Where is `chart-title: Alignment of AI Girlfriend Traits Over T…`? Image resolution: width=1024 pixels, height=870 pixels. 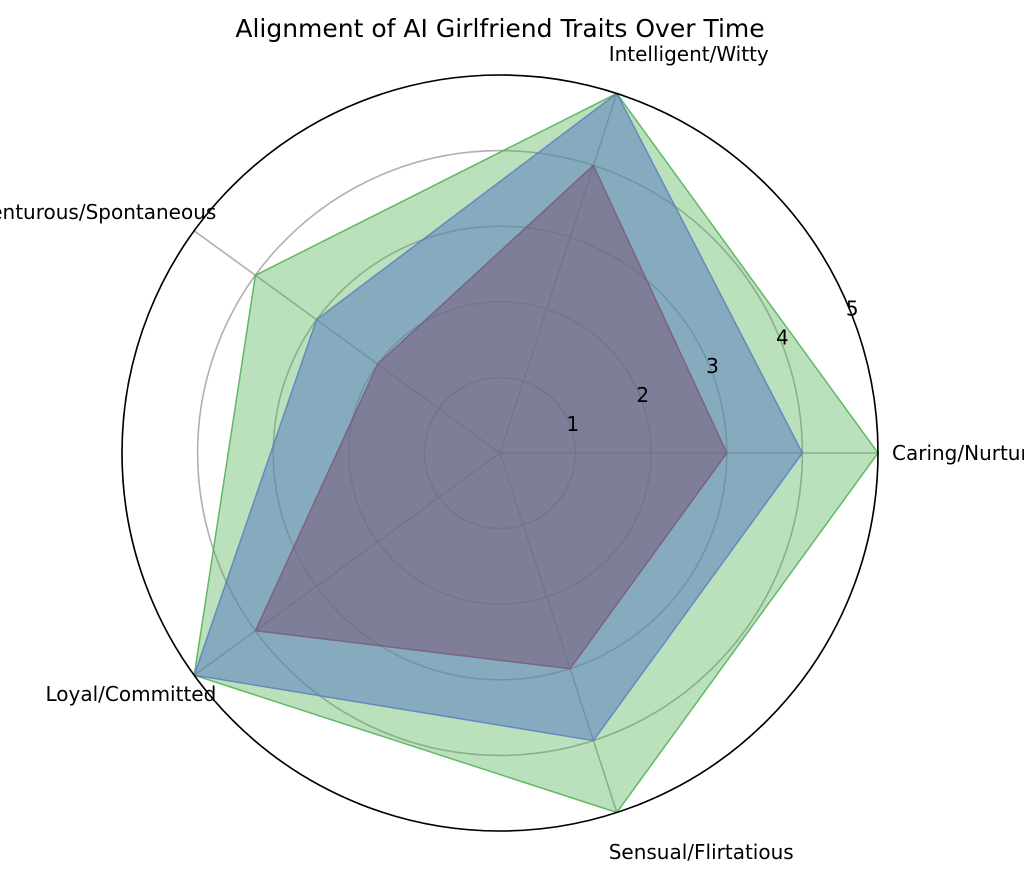
chart-title: Alignment of AI Girlfriend Traits Over T… is located at coordinates (499, 28).